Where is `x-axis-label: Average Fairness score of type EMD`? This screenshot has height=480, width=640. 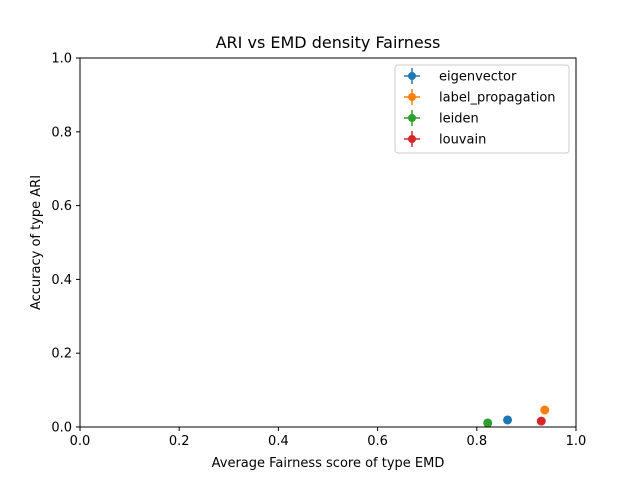 x-axis-label: Average Fairness score of type EMD is located at coordinates (328, 463).